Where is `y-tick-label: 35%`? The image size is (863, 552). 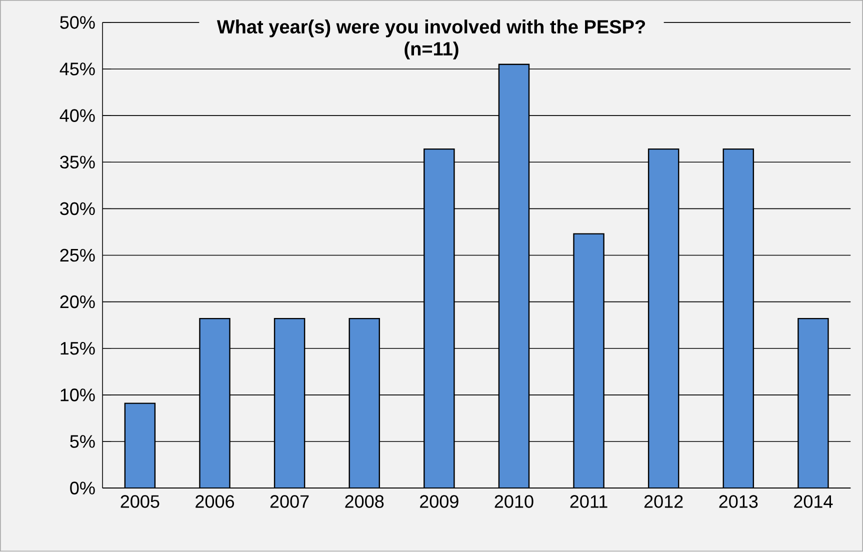
y-tick-label: 35% is located at coordinates (77, 162).